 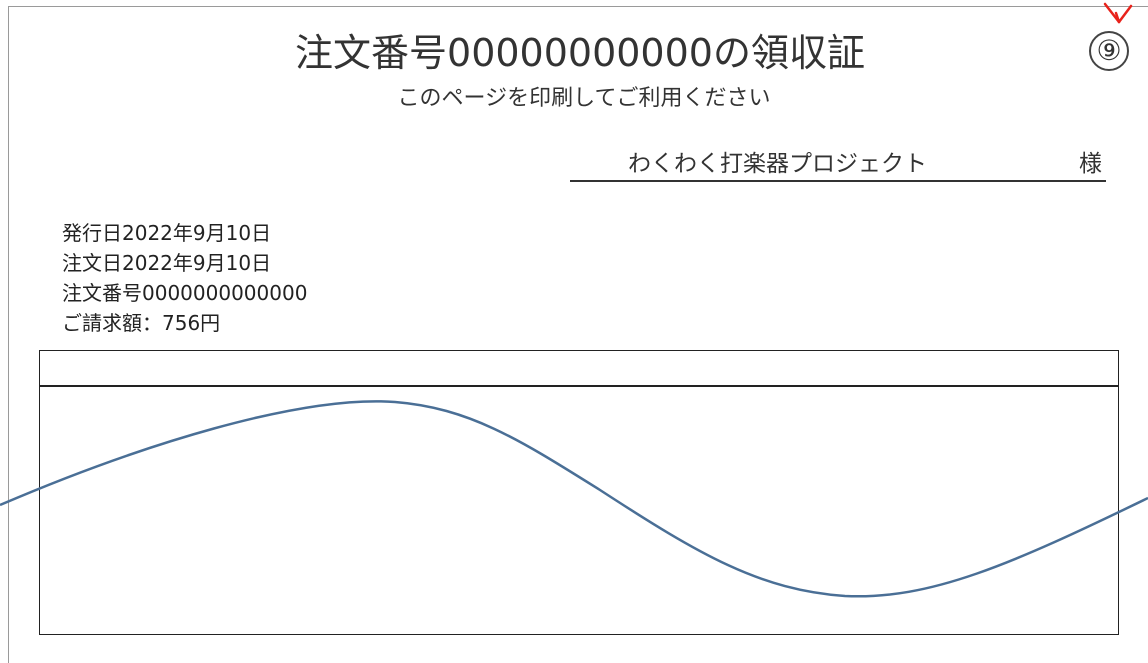 I want to click on recipient-name: わくわく打楽器プロジェクト, so click(x=777, y=164).